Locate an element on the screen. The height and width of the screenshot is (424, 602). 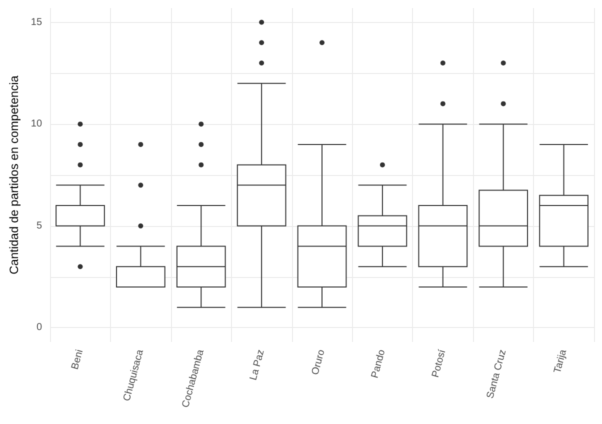
x-tick-label: Tarija is located at coordinates (561, 361).